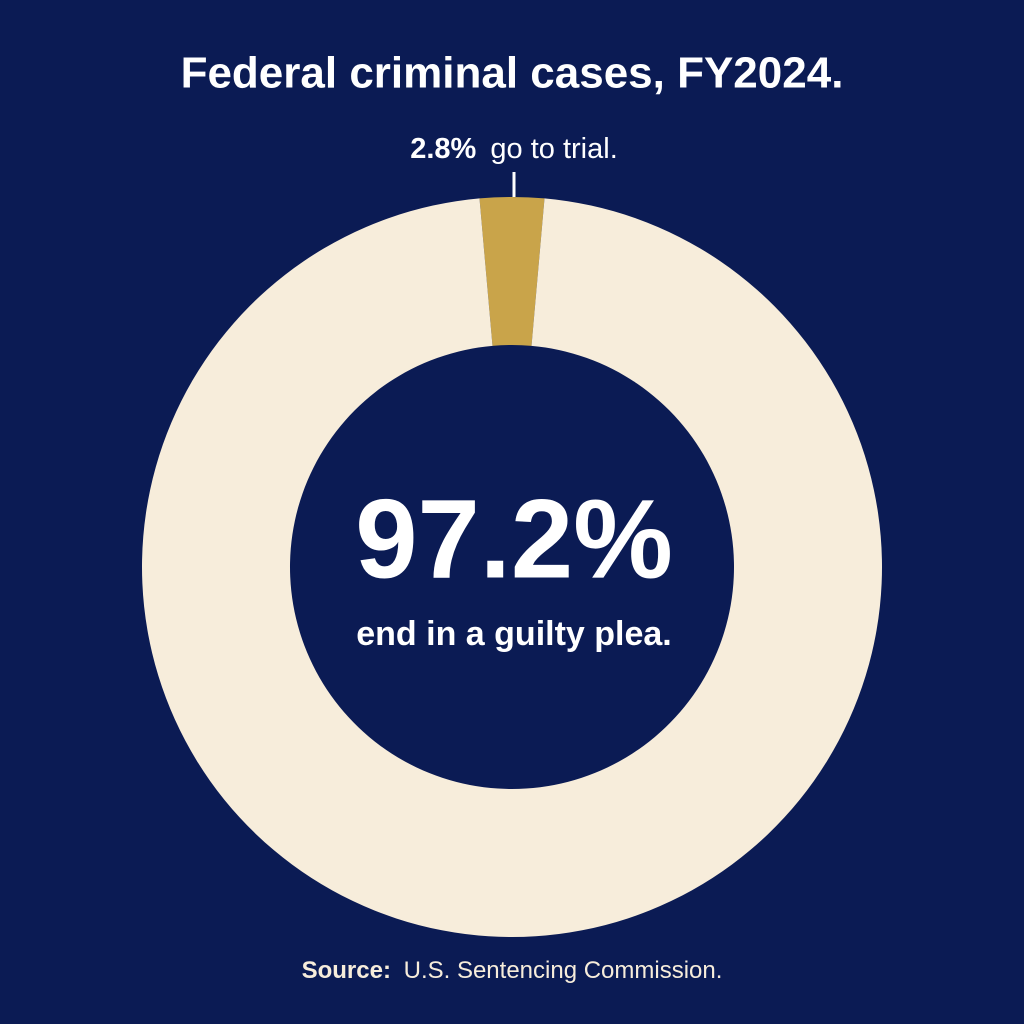 The width and height of the screenshot is (1024, 1024). I want to click on source: Source: U.S. Sentencing Commission., so click(512, 970).